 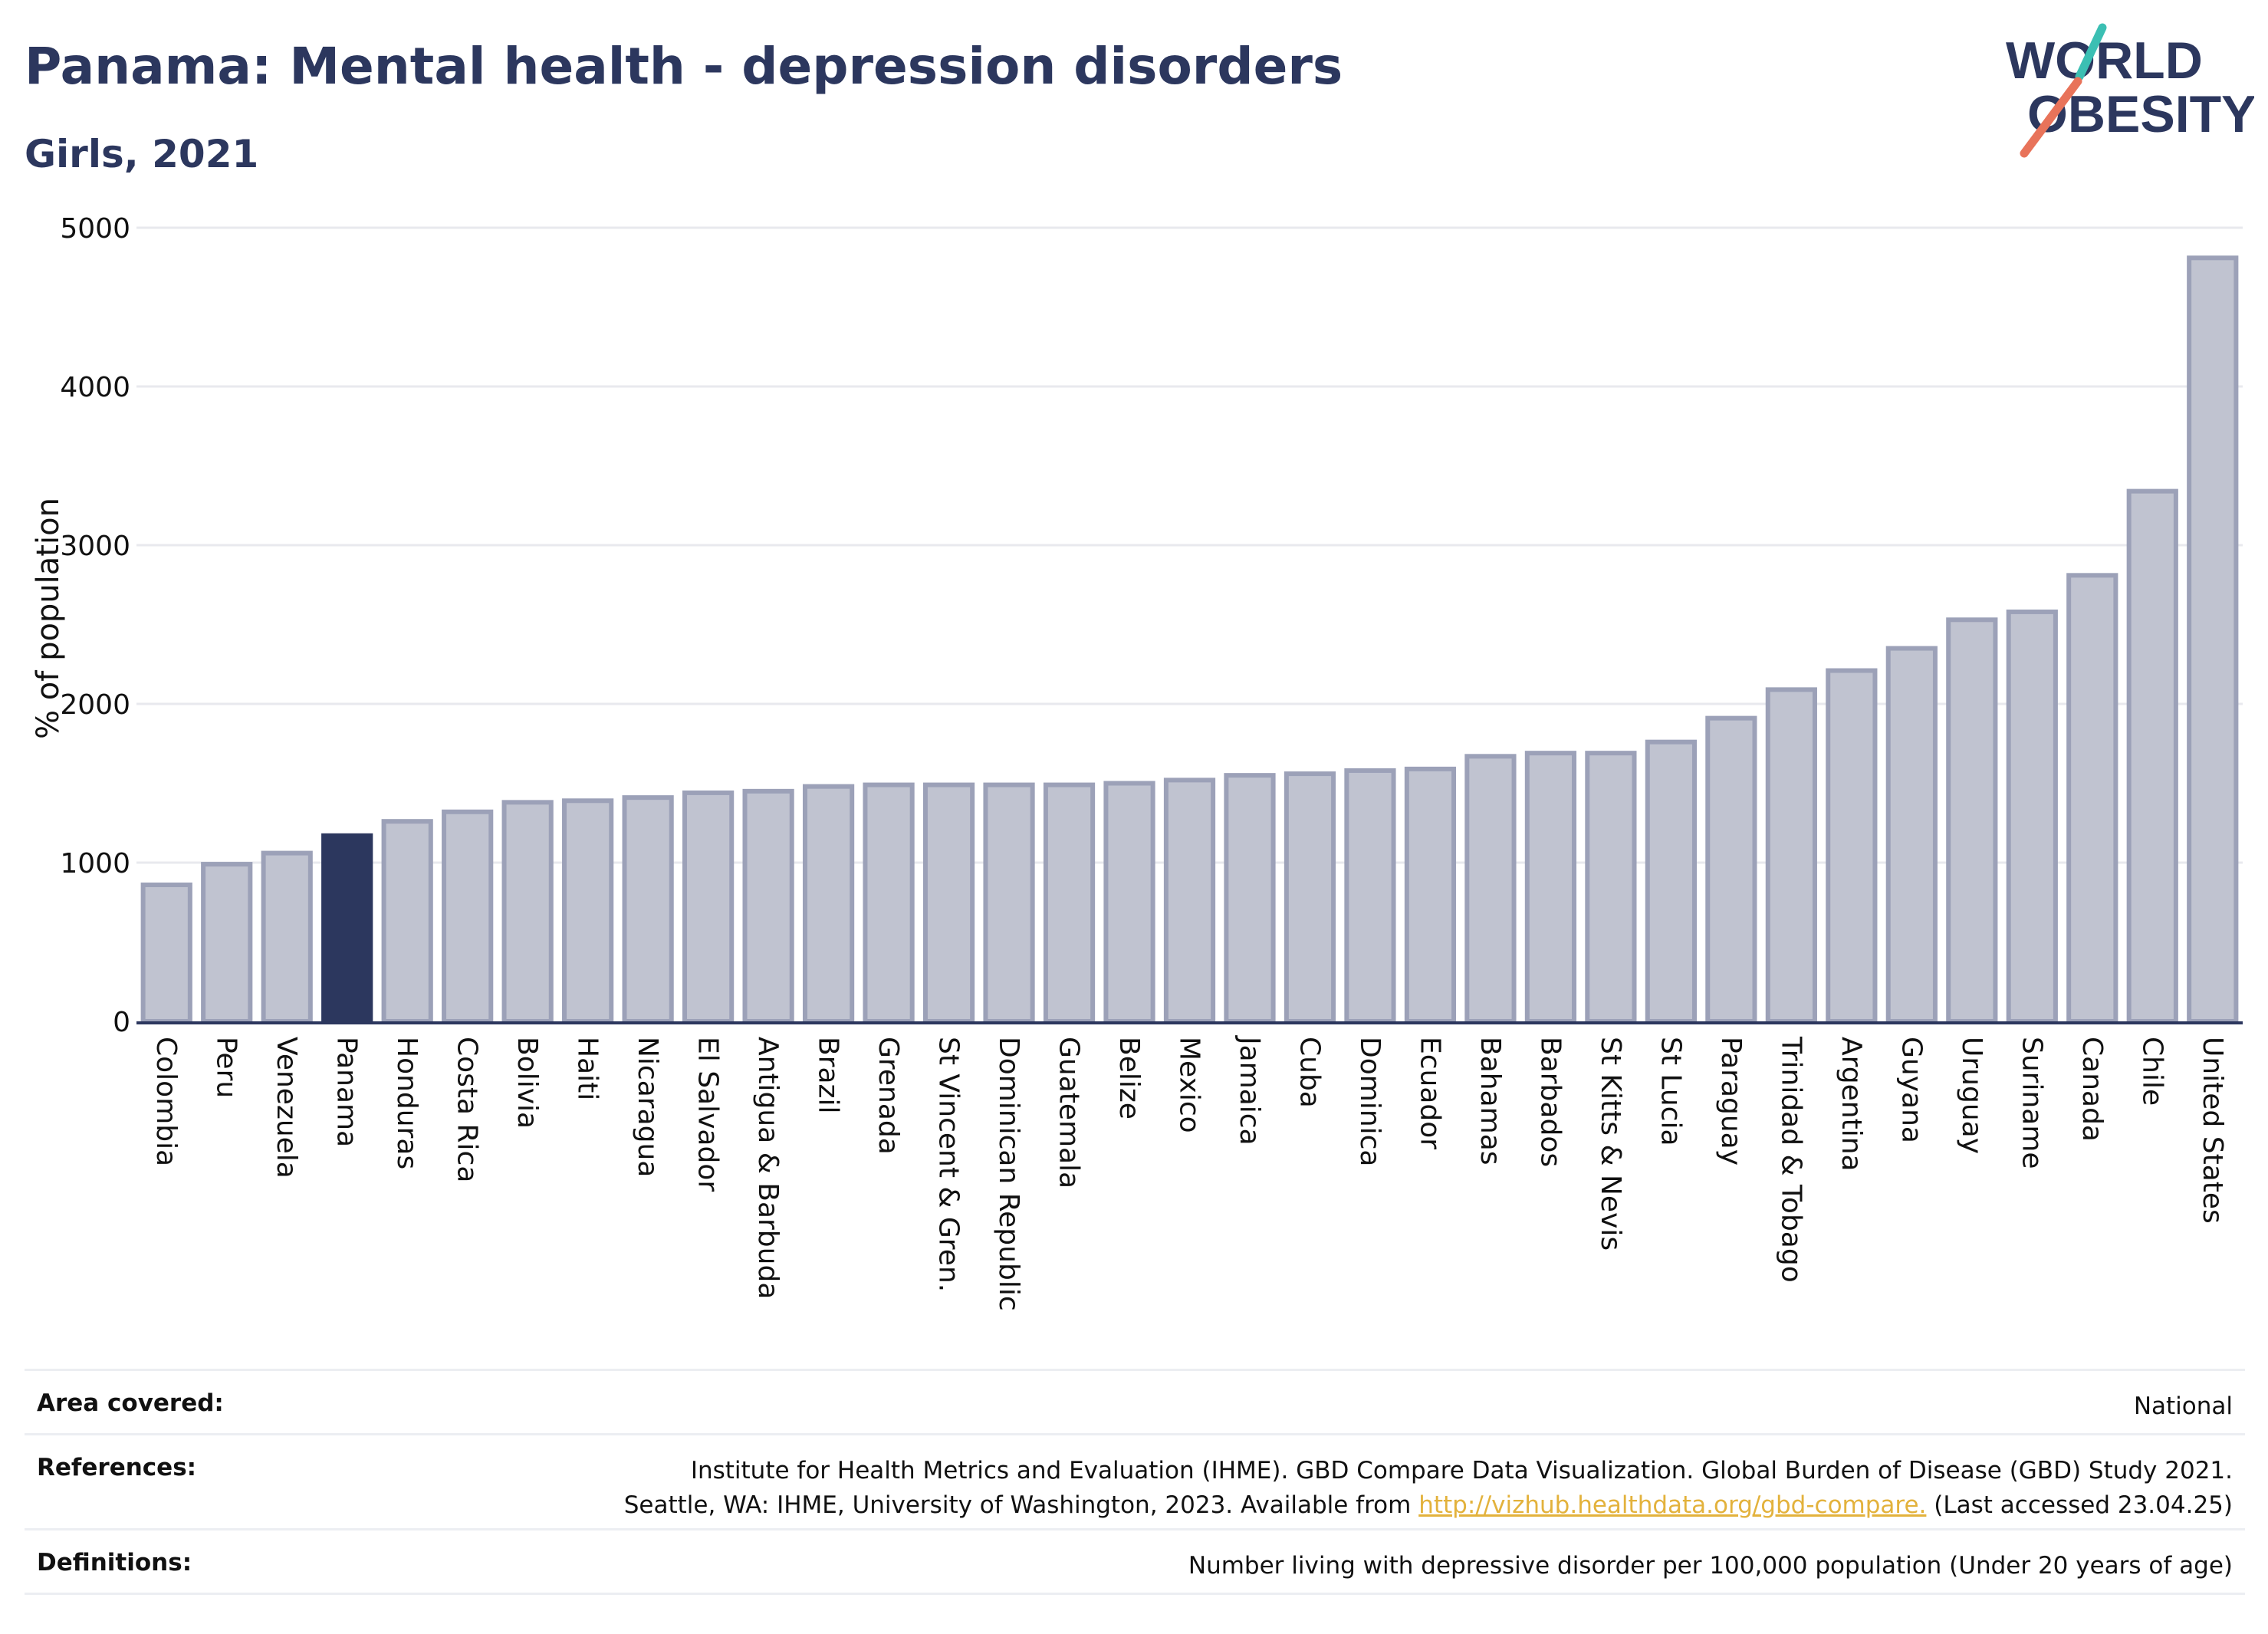 What do you see at coordinates (1550, 1102) in the screenshot?
I see `x-tick-label: Barbados` at bounding box center [1550, 1102].